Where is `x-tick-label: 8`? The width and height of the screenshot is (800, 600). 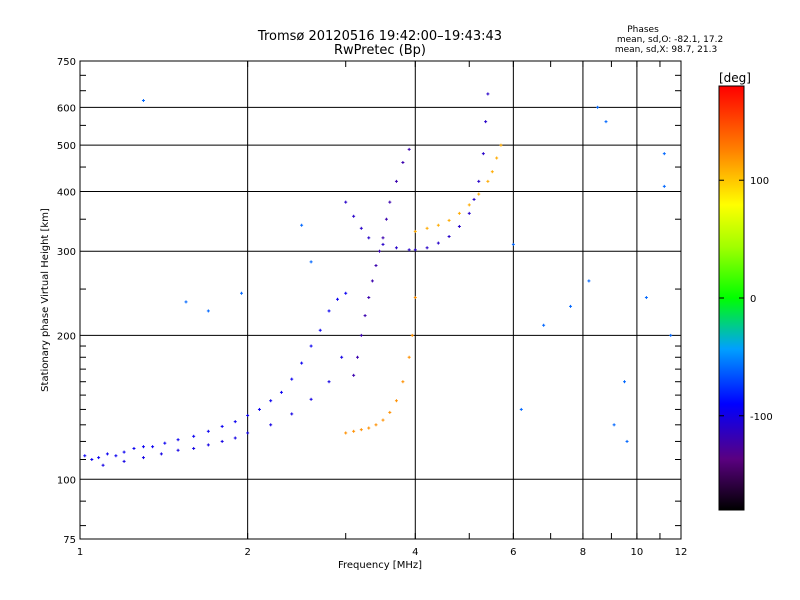
x-tick-label: 8 is located at coordinates (583, 552).